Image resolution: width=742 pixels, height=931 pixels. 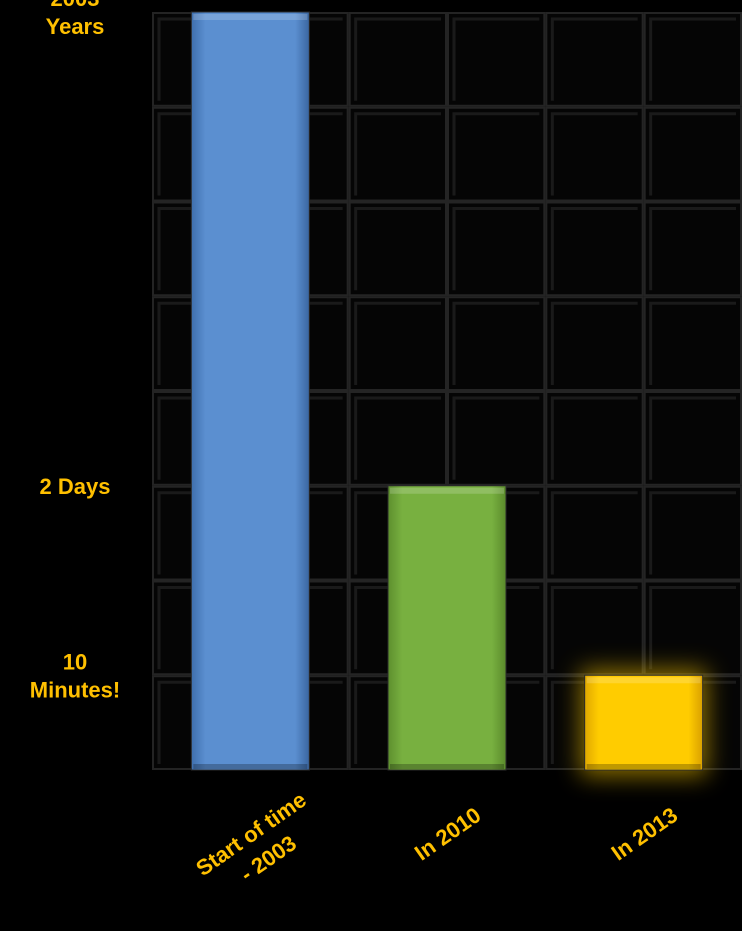 I want to click on y-tick-label: 10 Minutes!, so click(x=75, y=675).